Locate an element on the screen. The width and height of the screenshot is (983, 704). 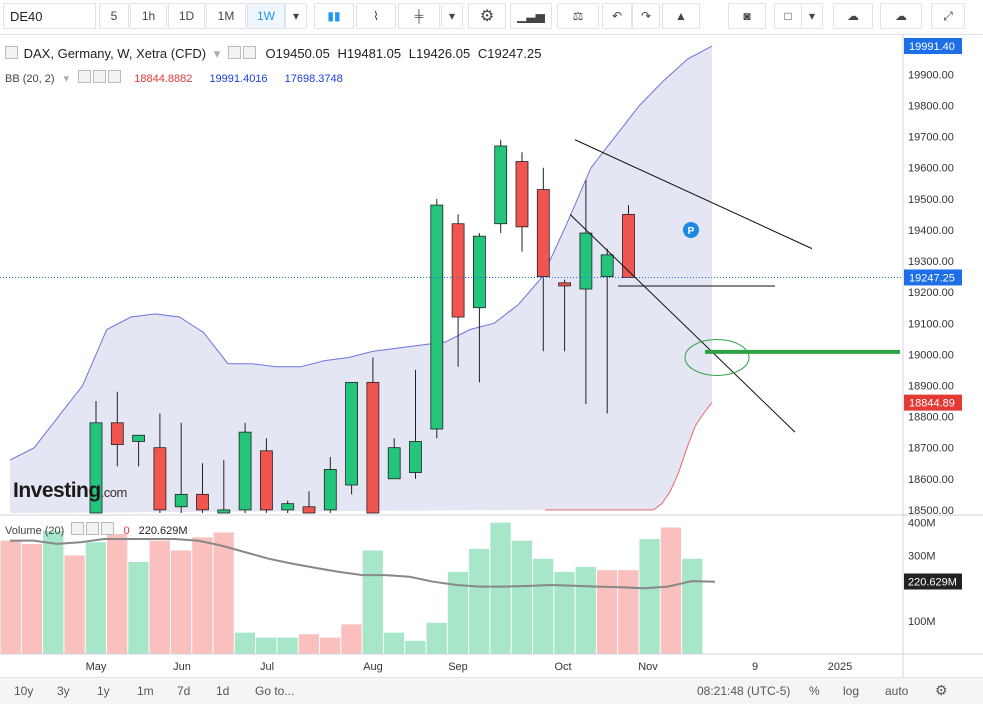
log-toggle: log is located at coordinates (851, 691).